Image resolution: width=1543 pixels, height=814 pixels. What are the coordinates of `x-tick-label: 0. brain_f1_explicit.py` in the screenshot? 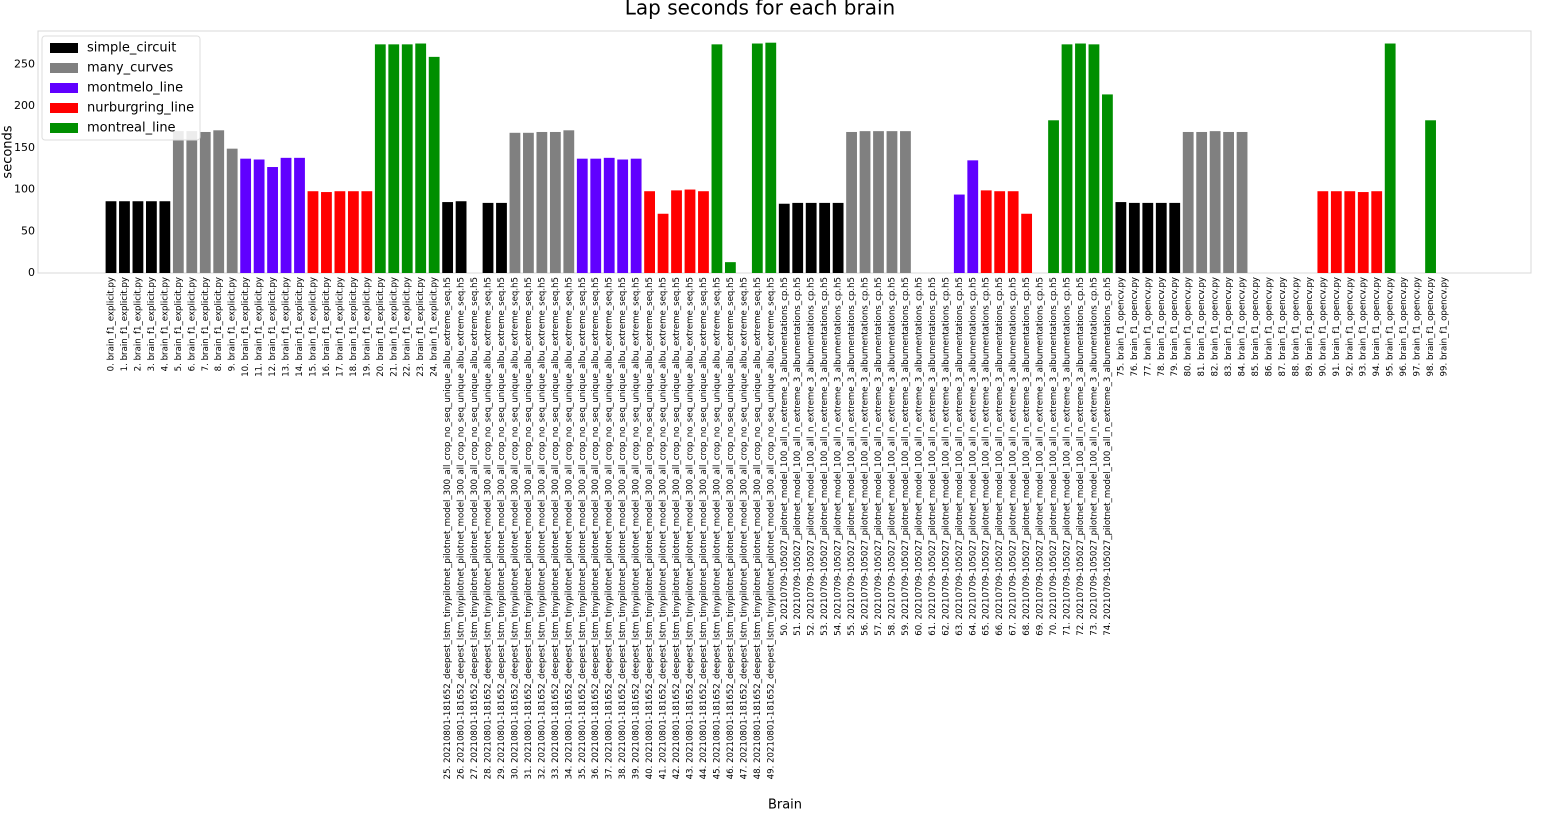 It's located at (112, 324).